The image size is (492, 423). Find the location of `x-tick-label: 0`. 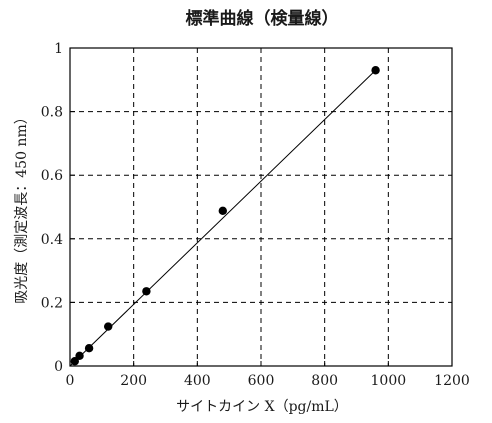

x-tick-label: 0 is located at coordinates (70, 381).